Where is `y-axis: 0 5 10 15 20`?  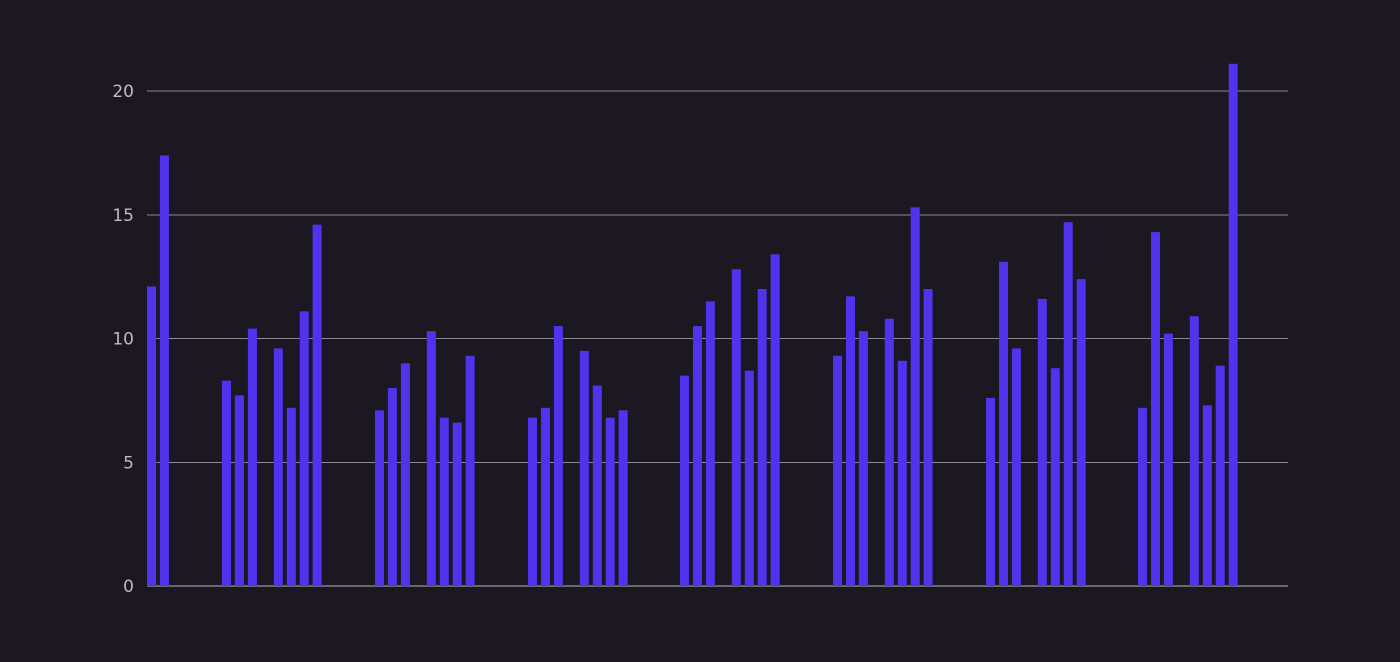 y-axis: 0 5 10 15 20 is located at coordinates (123, 339).